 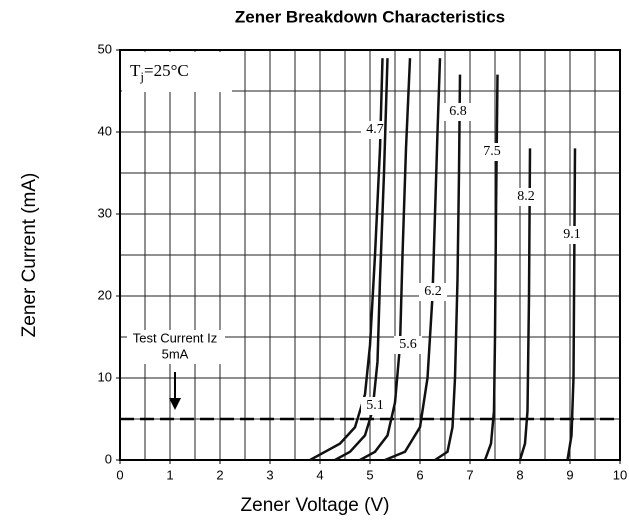 I want to click on x-tick-label: 0, so click(x=119, y=474).